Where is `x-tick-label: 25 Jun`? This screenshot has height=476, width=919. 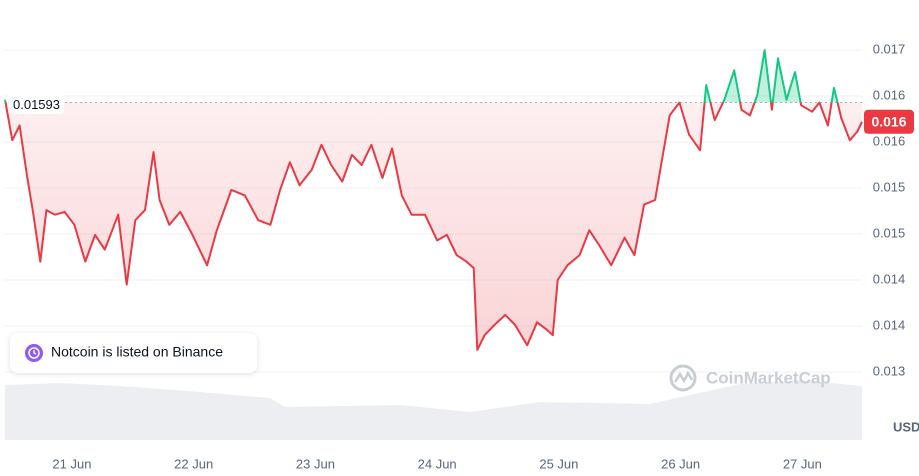
x-tick-label: 25 Jun is located at coordinates (558, 463).